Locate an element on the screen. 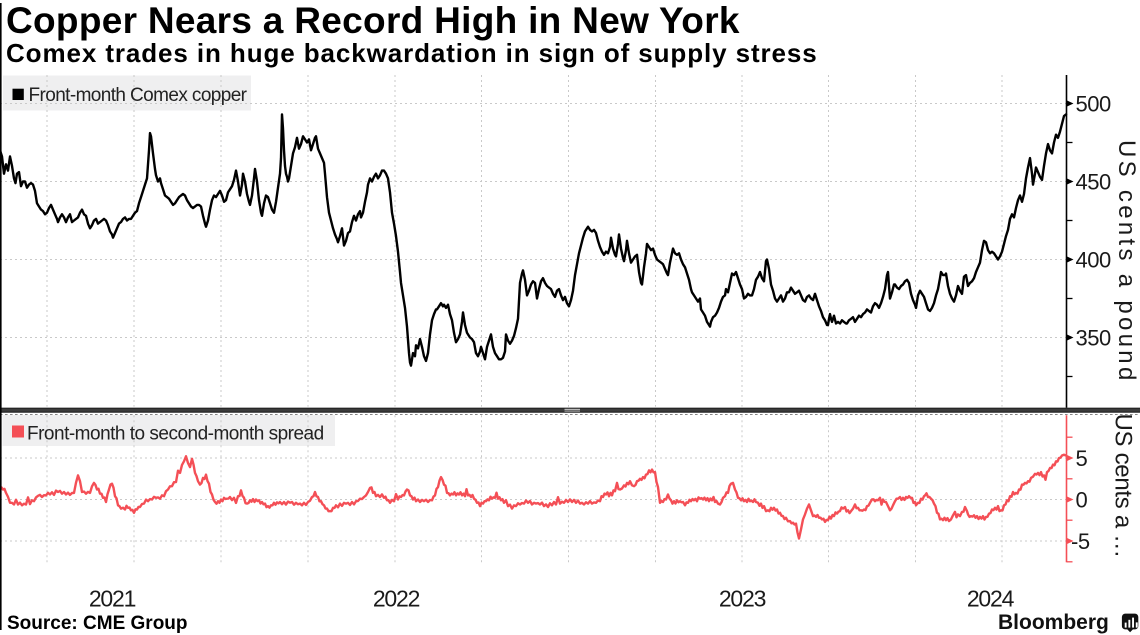  svg-text: -5 is located at coordinates (1080, 541).